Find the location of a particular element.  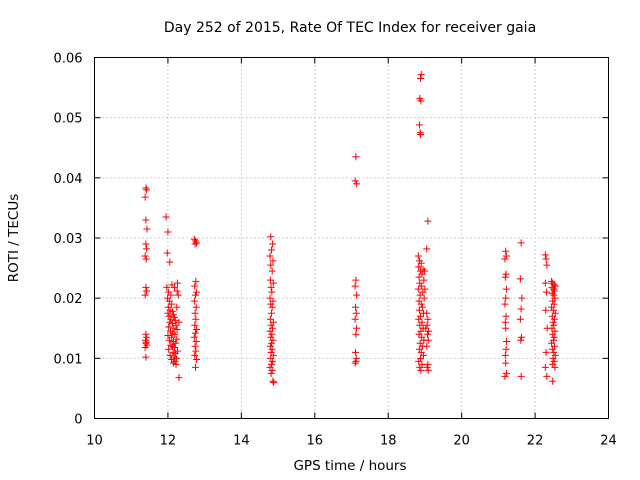

x-tick-label: 18 is located at coordinates (388, 441).